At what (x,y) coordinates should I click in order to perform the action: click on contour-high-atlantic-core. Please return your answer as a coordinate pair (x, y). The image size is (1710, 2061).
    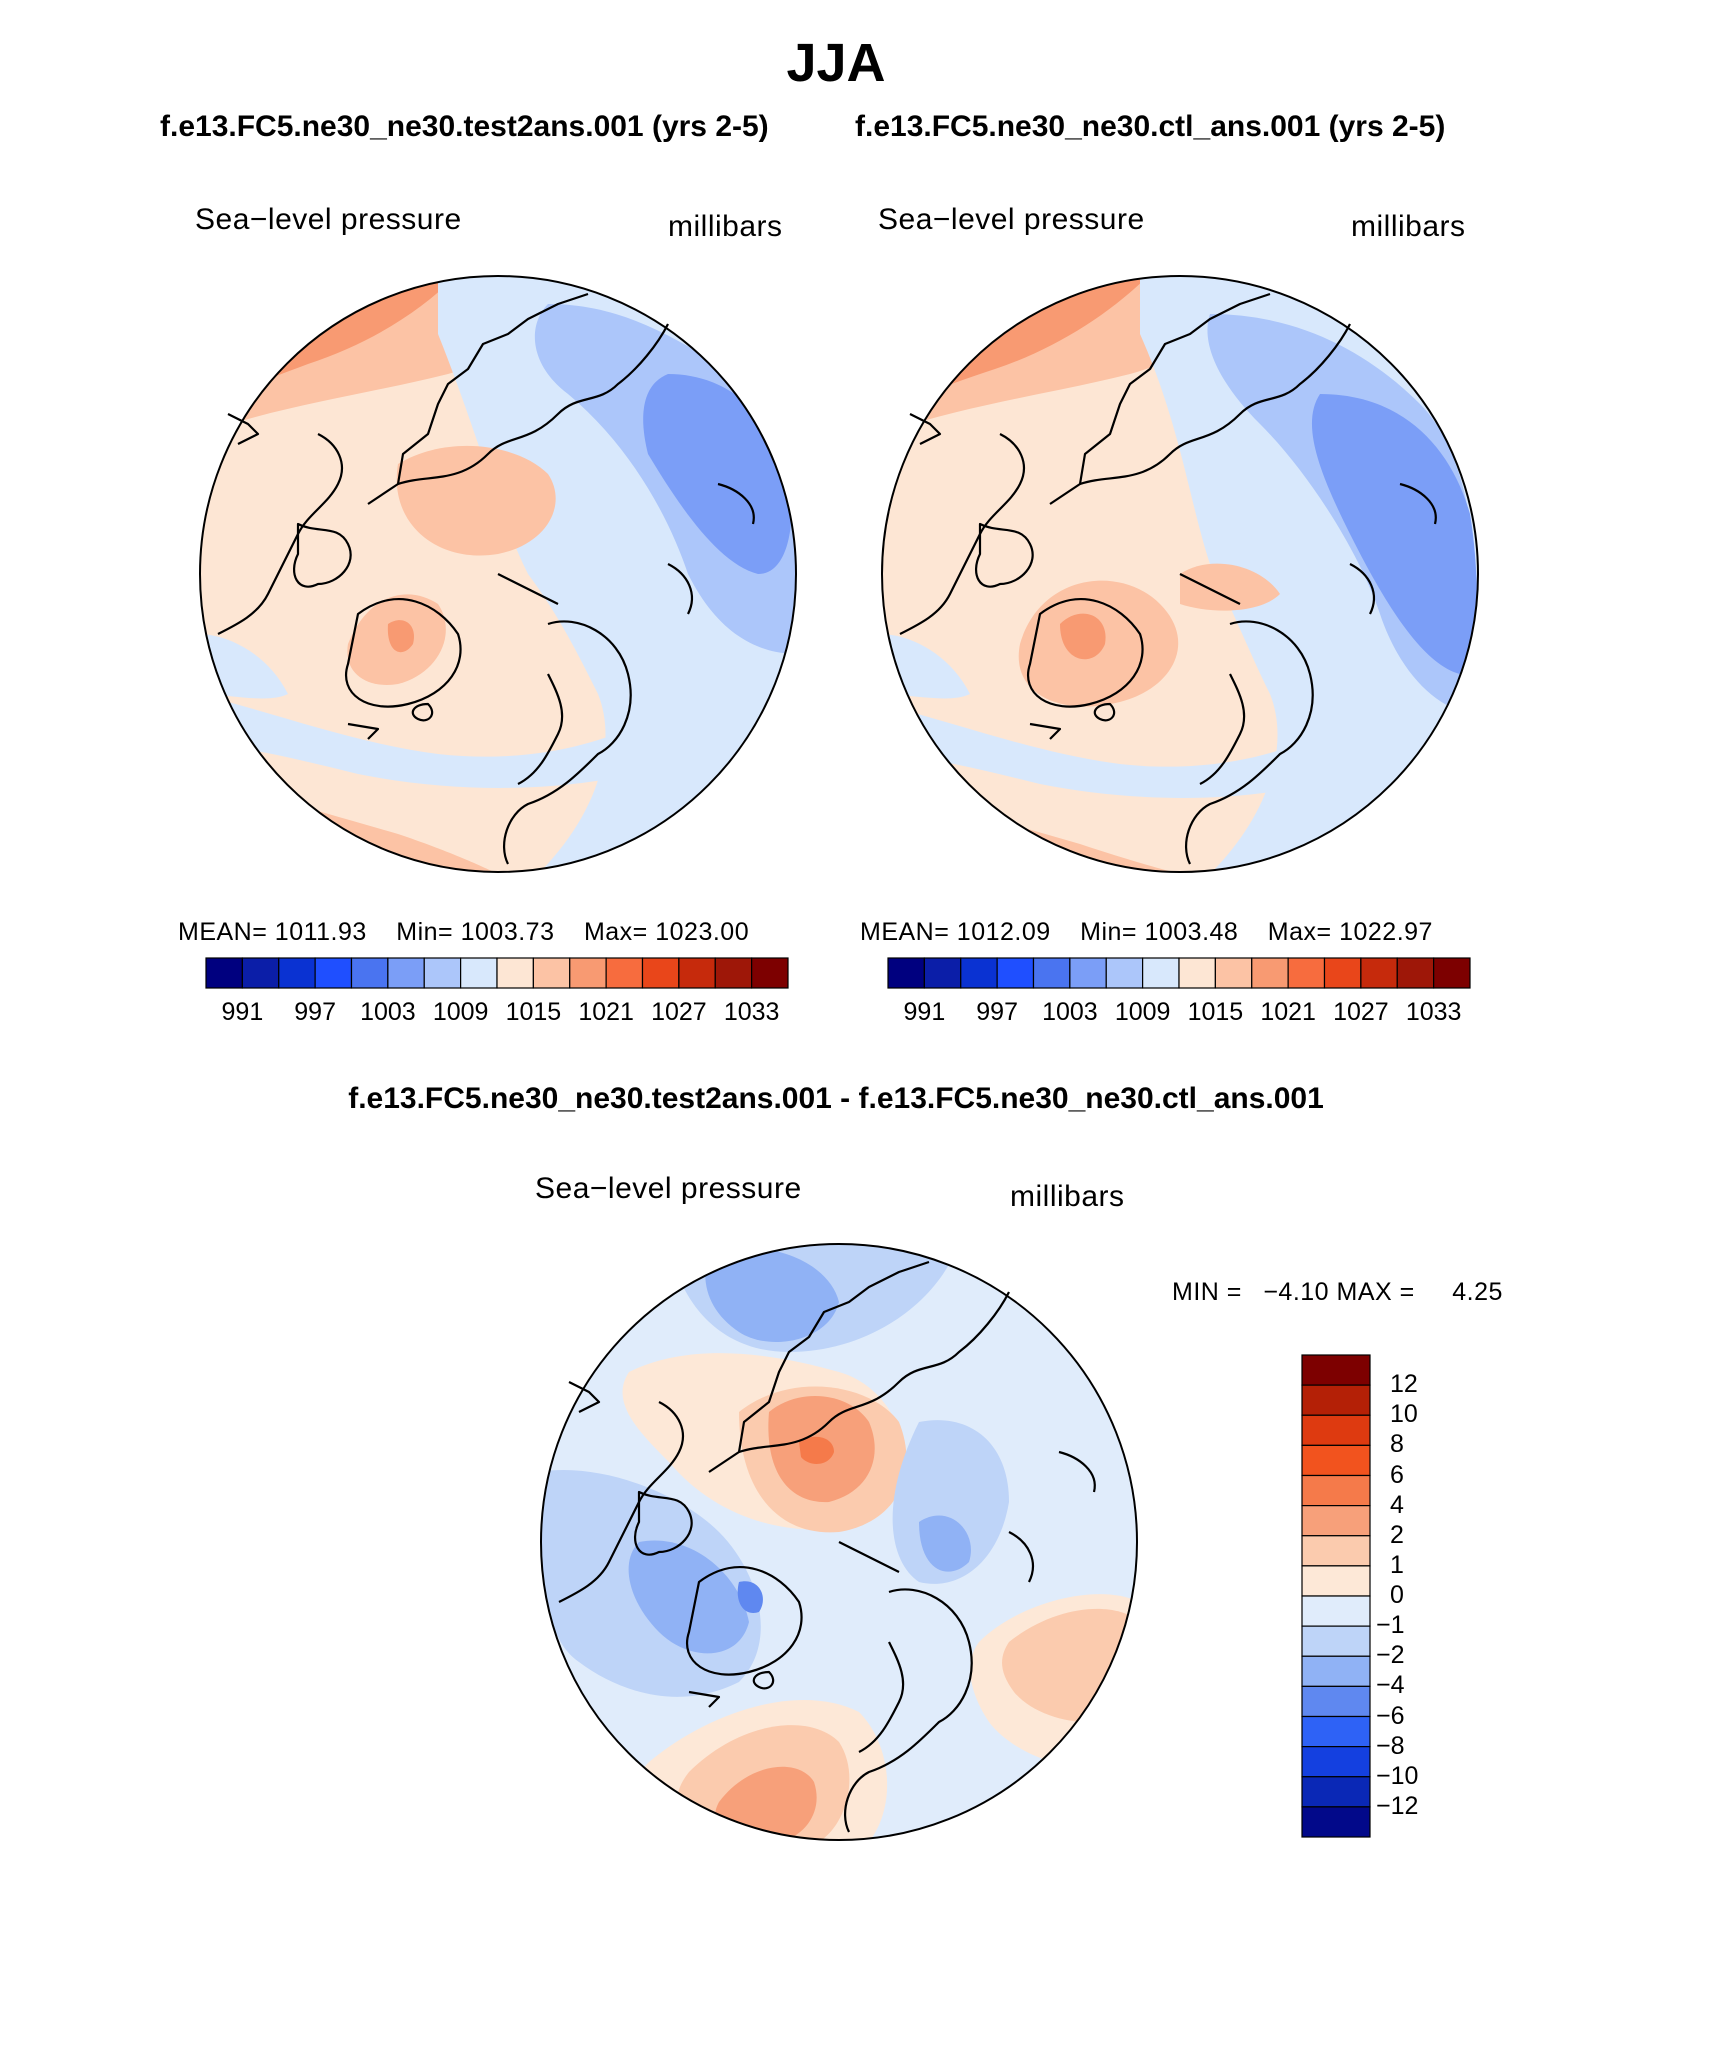
    Looking at the image, I should click on (284, 853).